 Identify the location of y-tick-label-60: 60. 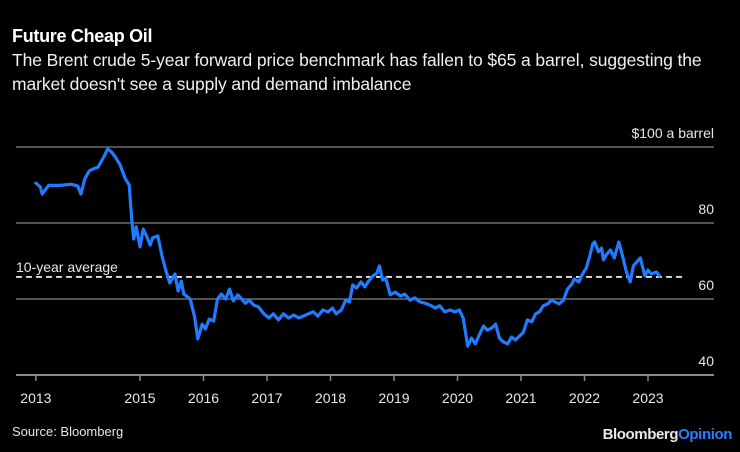
(706, 285).